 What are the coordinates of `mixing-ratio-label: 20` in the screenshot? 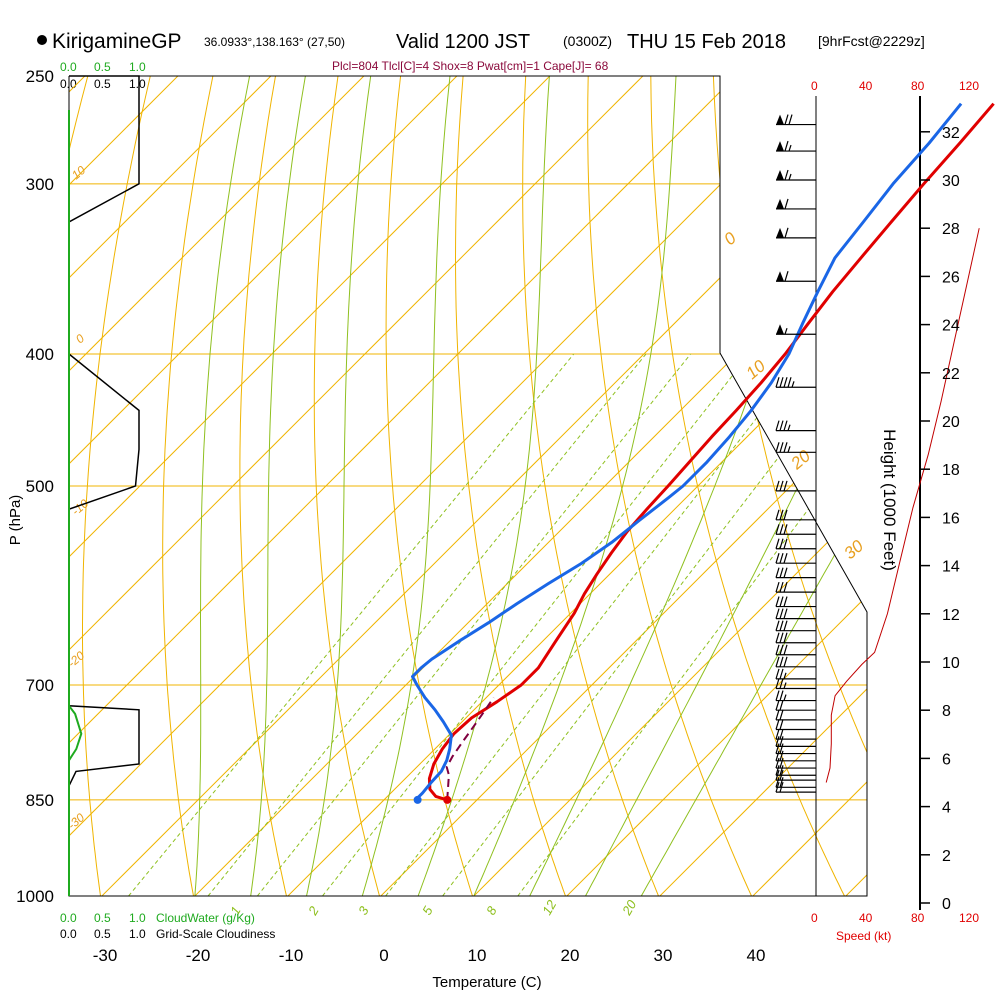 It's located at (629, 908).